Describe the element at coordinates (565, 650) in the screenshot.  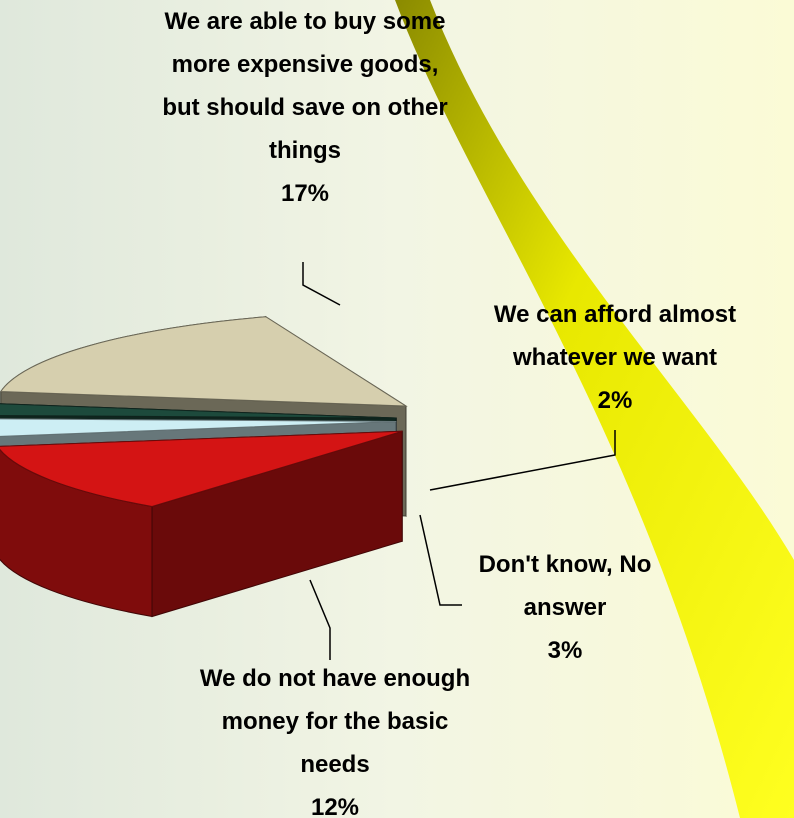
I see `value-label: 3%` at that location.